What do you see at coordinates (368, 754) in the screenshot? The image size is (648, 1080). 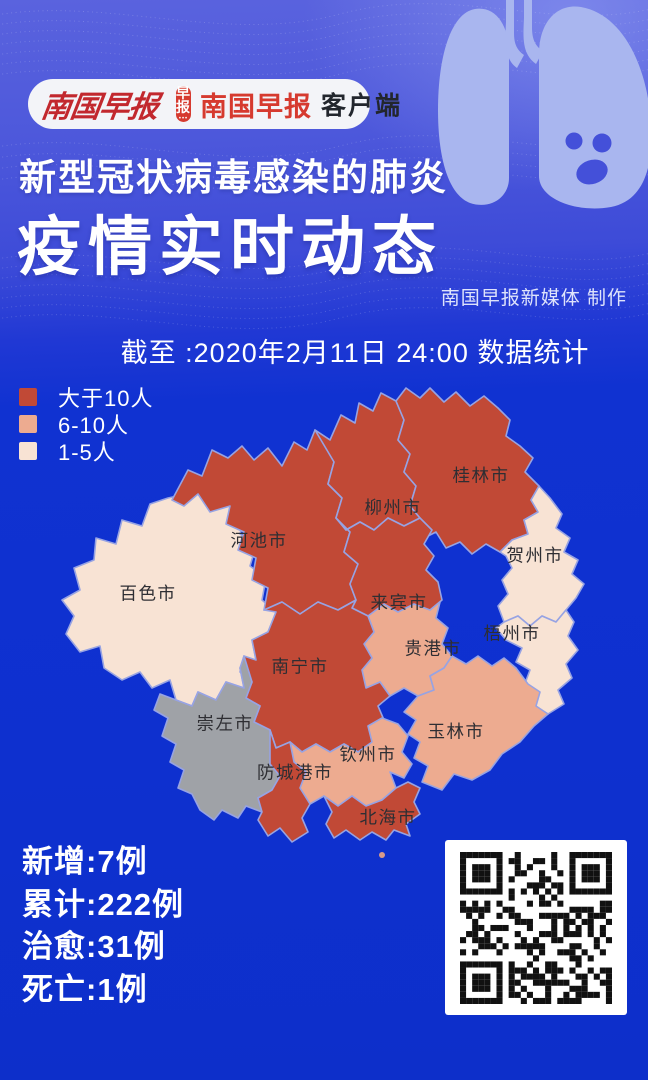 I see `city-label-qinzhou: 钦州市` at bounding box center [368, 754].